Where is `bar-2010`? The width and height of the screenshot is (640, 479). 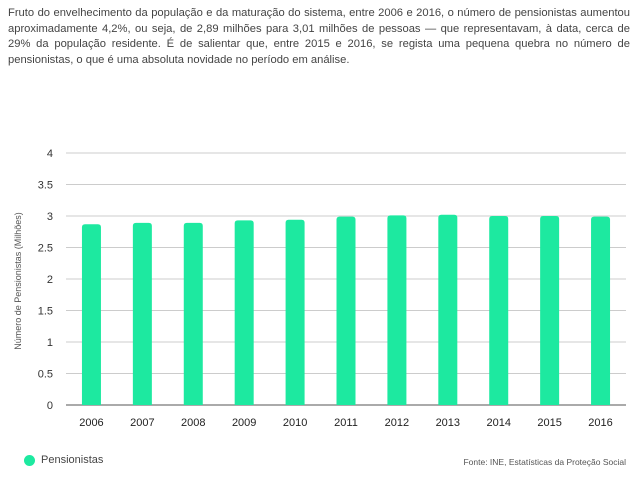
bar-2010 is located at coordinates (295, 312).